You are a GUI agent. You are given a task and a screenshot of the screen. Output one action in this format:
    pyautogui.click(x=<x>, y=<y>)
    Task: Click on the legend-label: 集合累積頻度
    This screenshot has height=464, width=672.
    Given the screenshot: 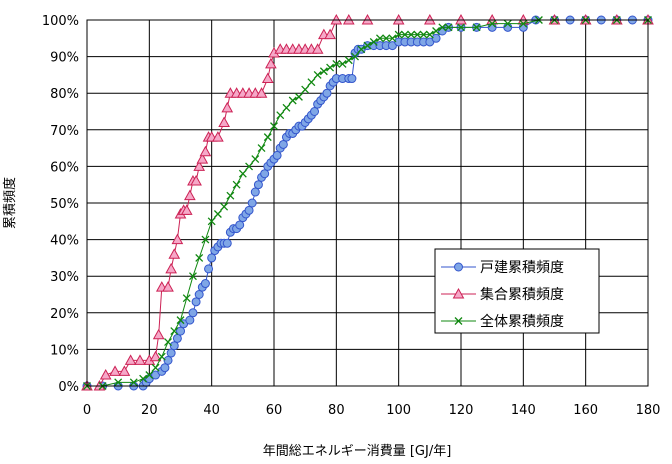 What is the action you would take?
    pyautogui.click(x=522, y=294)
    